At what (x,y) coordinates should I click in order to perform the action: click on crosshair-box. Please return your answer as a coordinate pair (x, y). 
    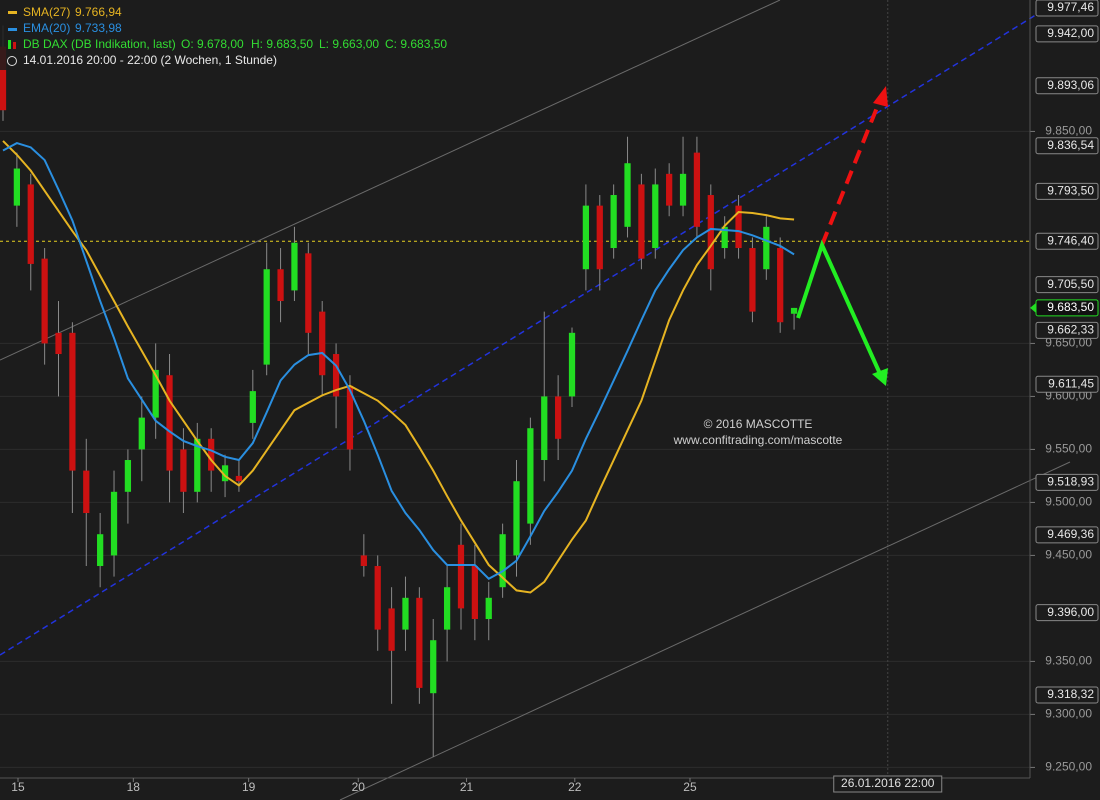
    Looking at the image, I should click on (888, 784).